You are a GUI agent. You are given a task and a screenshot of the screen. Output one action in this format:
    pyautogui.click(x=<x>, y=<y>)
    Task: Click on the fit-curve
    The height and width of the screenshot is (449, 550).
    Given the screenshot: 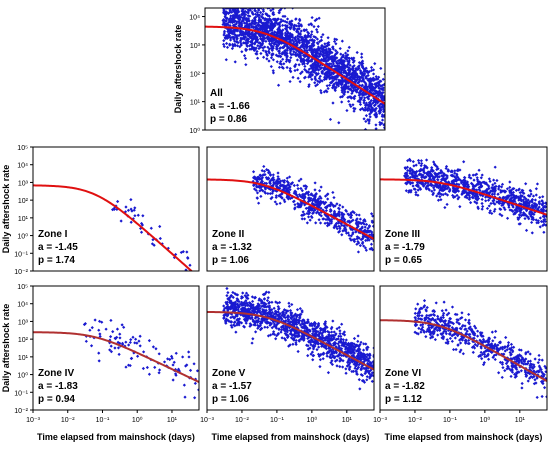 What is the action you would take?
    pyautogui.click(x=116, y=357)
    